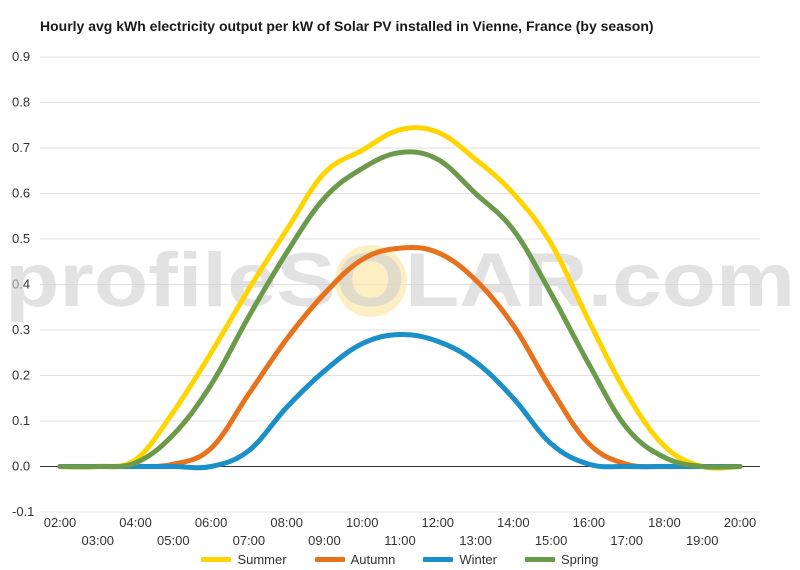 This screenshot has height=570, width=800. What do you see at coordinates (513, 522) in the screenshot?
I see `x-tick-label: 14:00` at bounding box center [513, 522].